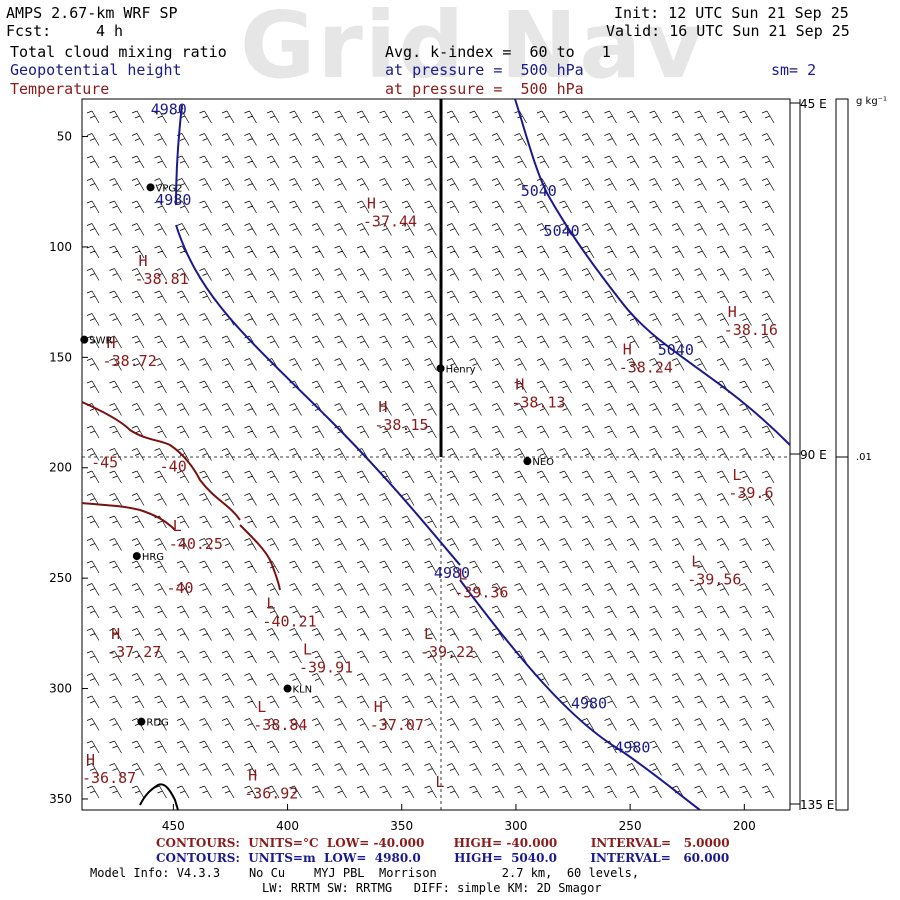 This screenshot has width=900, height=900. I want to click on field2-spec: at pressure = 500 hPa, so click(484, 70).